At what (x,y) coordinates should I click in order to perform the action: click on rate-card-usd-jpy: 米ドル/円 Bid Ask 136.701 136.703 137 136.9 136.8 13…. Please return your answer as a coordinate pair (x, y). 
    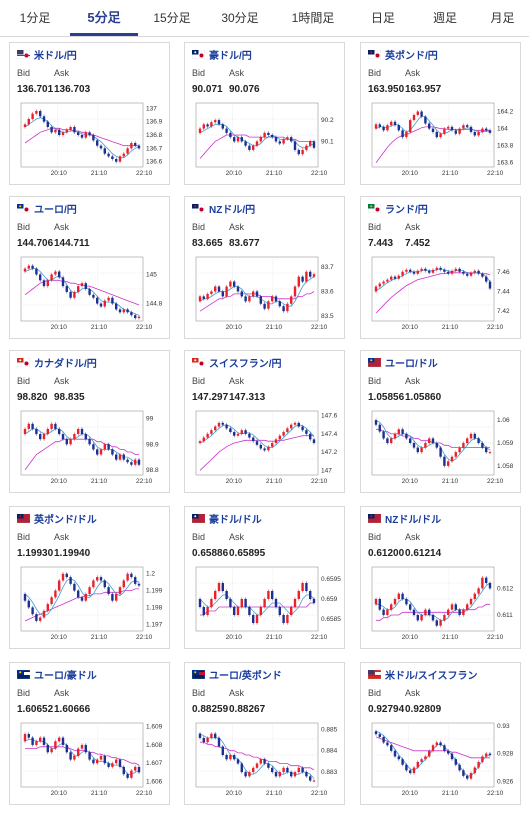
    Looking at the image, I should click on (89, 113).